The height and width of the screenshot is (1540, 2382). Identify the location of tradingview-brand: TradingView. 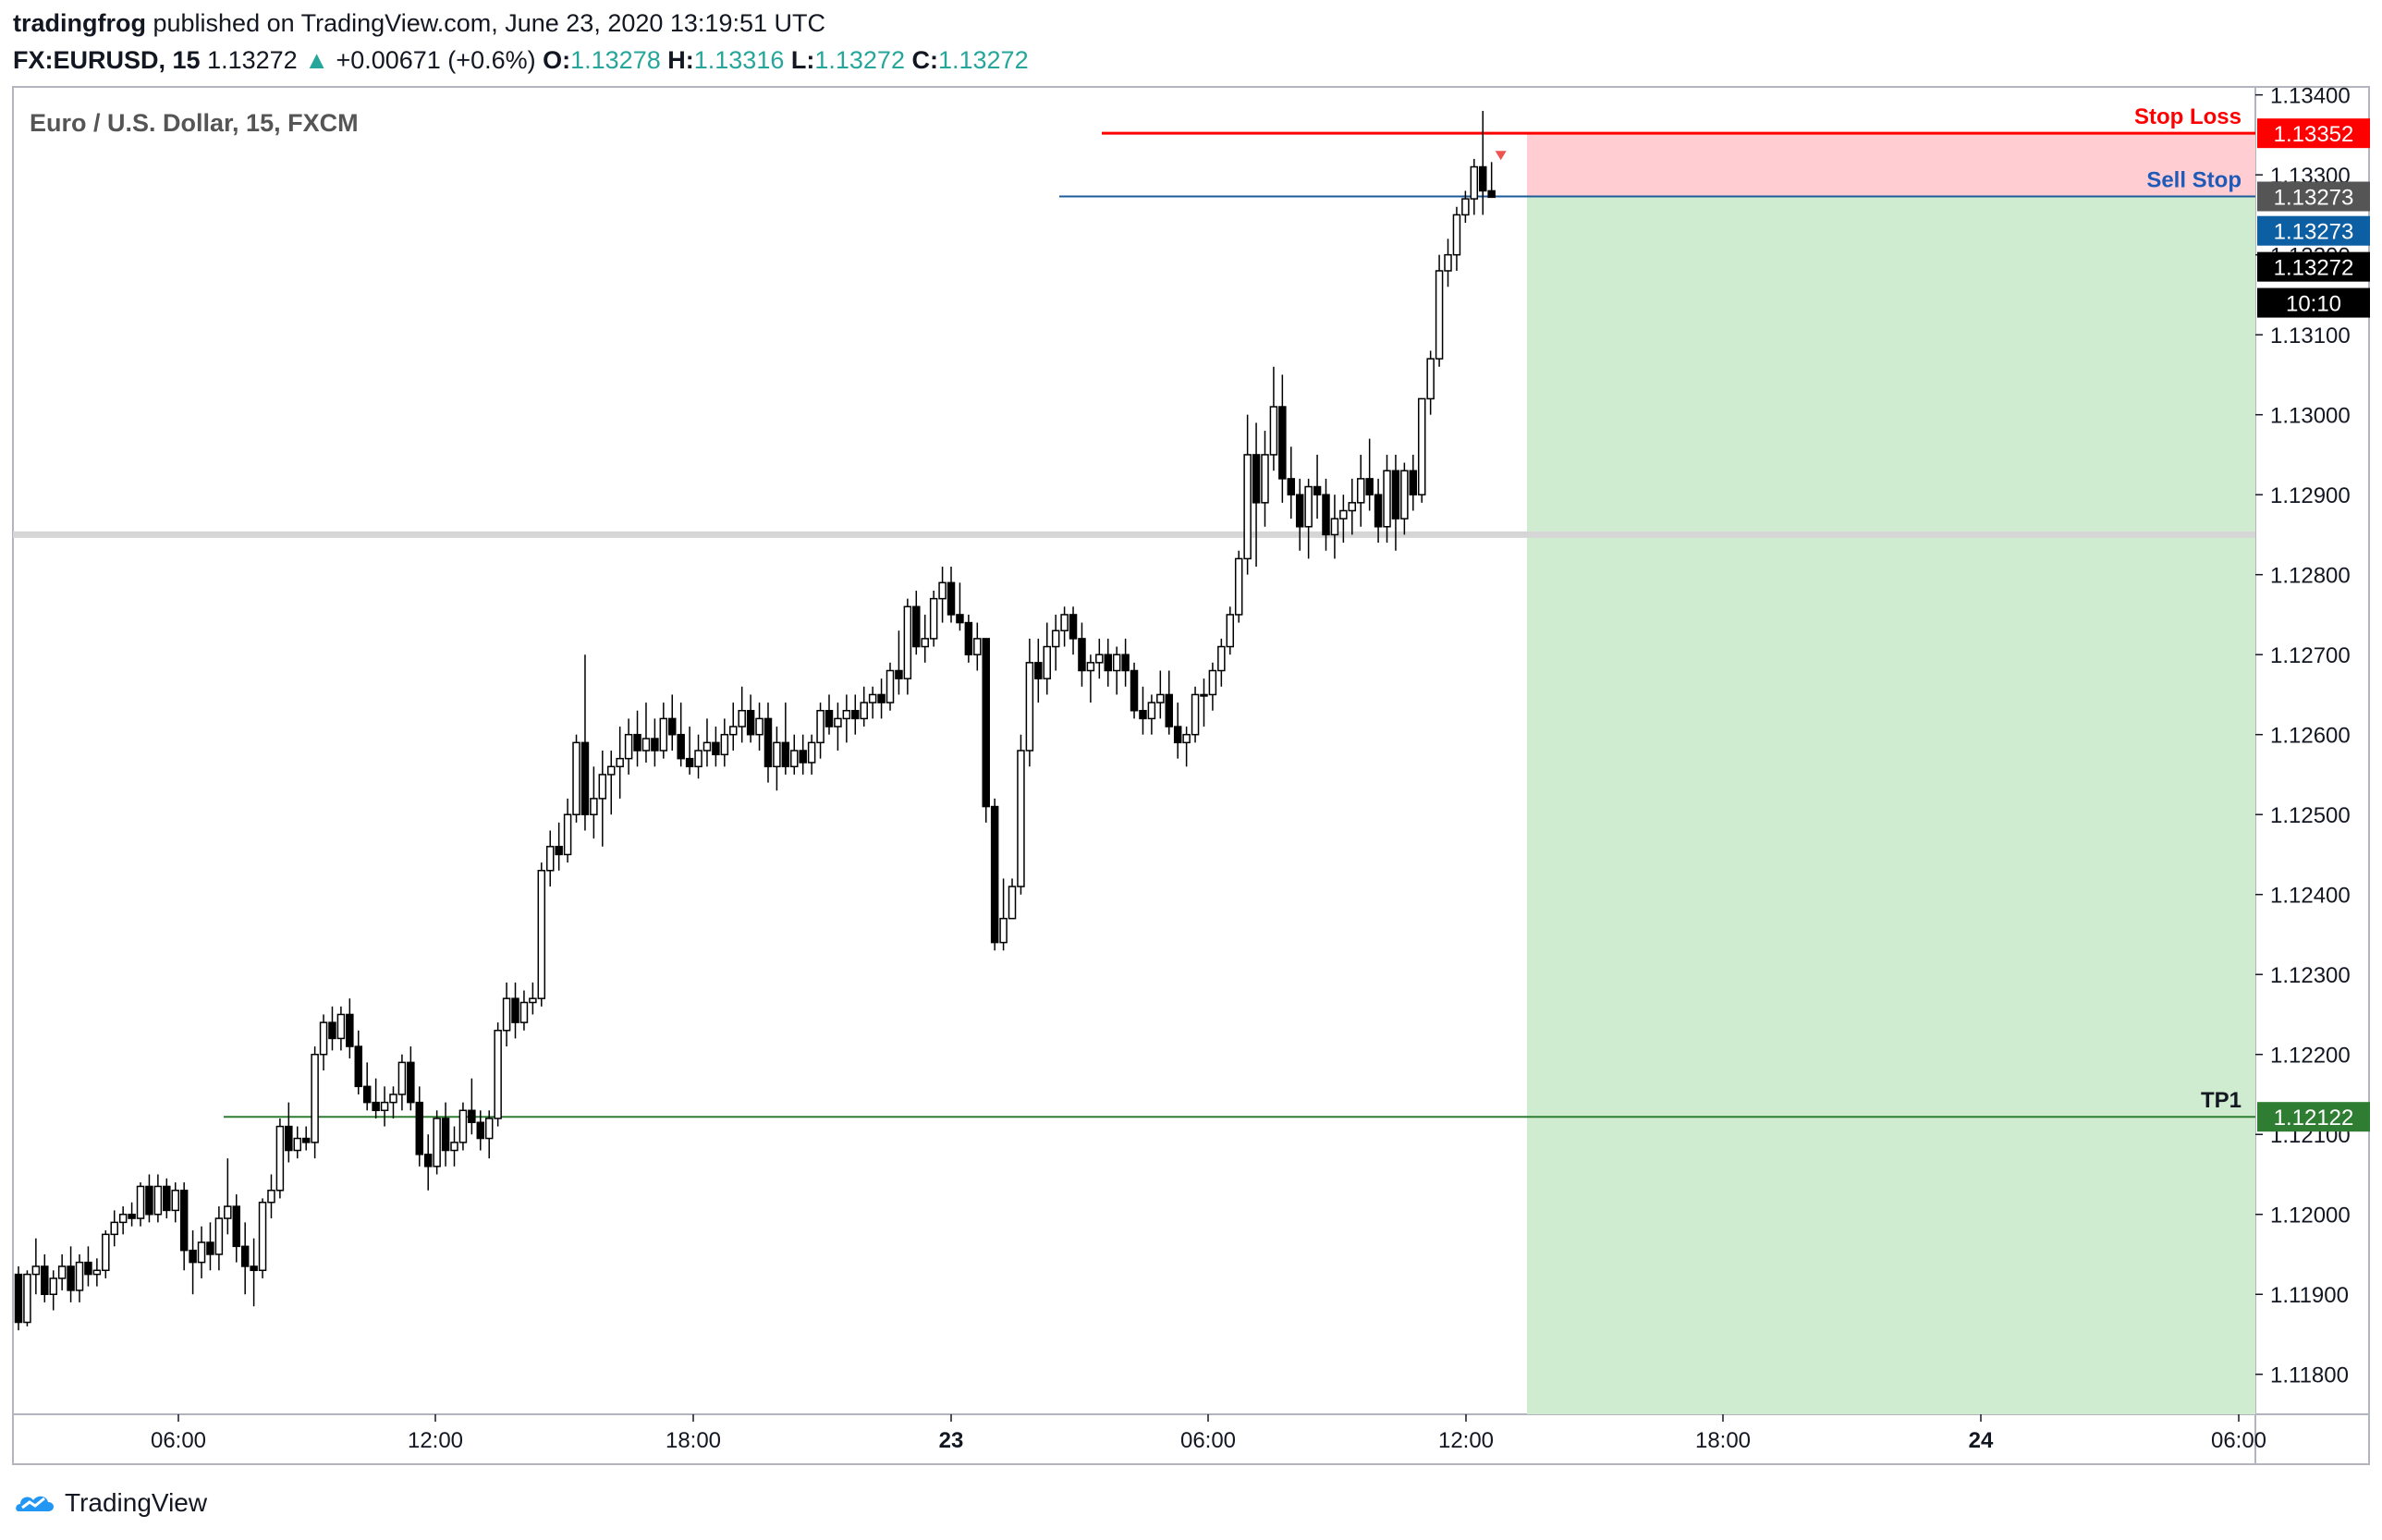
(110, 1503).